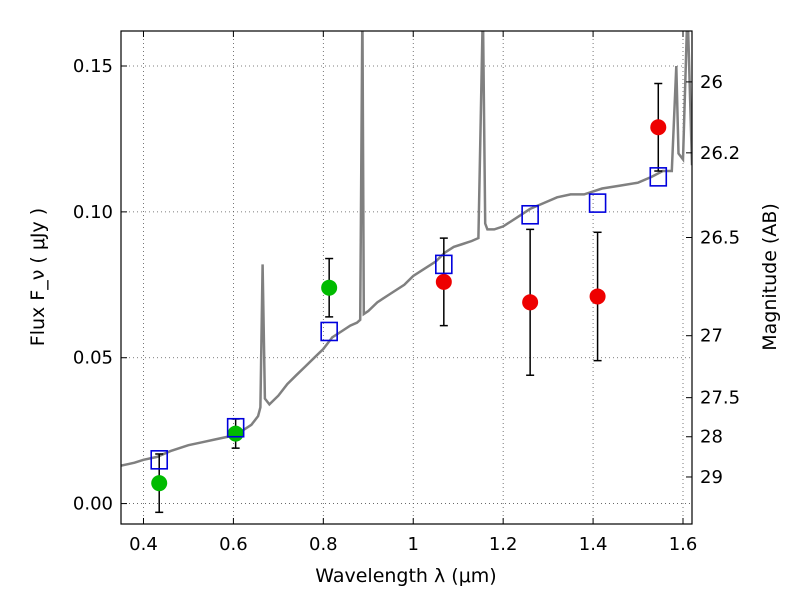 The width and height of the screenshot is (800, 600). Describe the element at coordinates (38, 277) in the screenshot. I see `y-axis-label: Flux F_ν ( μJy )` at that location.